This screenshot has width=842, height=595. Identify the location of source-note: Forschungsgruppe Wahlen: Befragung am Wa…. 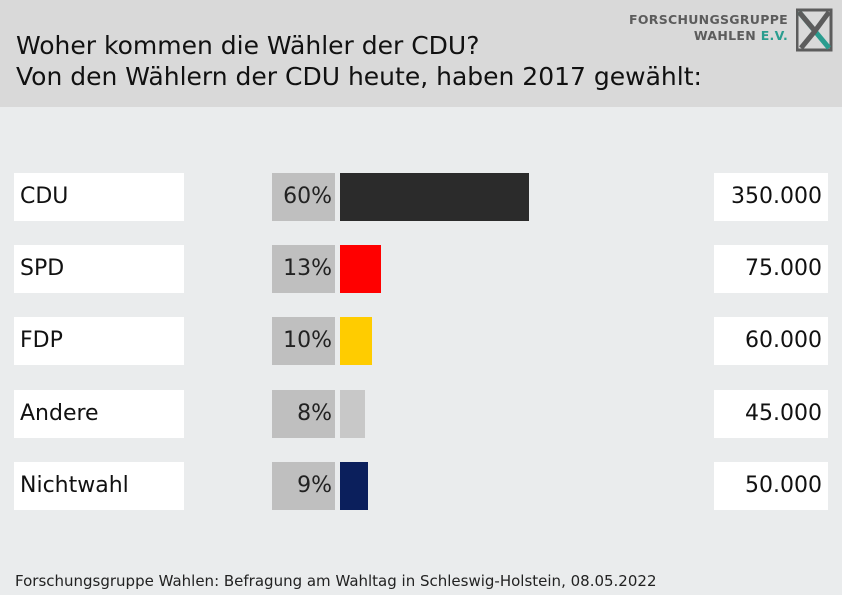
(336, 581).